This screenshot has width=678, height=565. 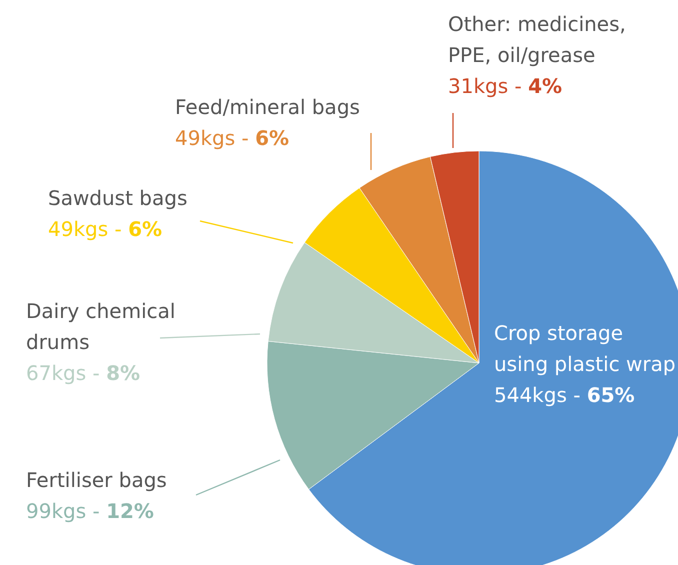 What do you see at coordinates (585, 348) in the screenshot?
I see `slice-label: Crop storage using plastic wrap` at bounding box center [585, 348].